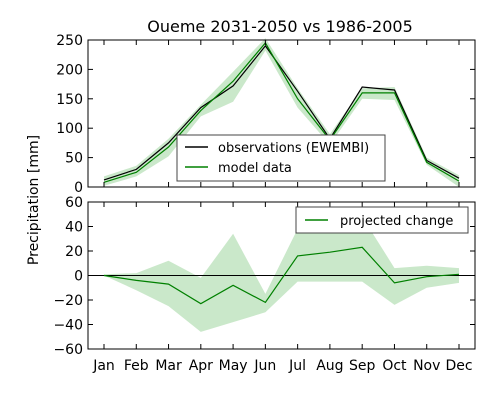 Image resolution: width=500 pixels, height=400 pixels. Describe the element at coordinates (394, 366) in the screenshot. I see `x-tick-label-oct: Oct` at that location.